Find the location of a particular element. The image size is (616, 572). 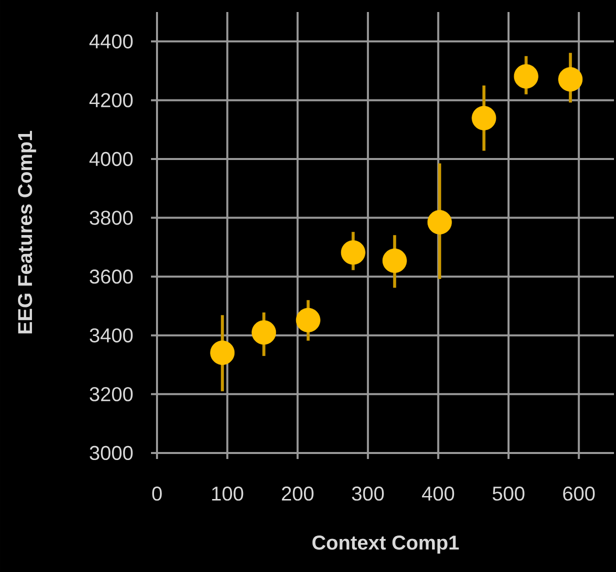

x-tick-label: 400 is located at coordinates (438, 493).